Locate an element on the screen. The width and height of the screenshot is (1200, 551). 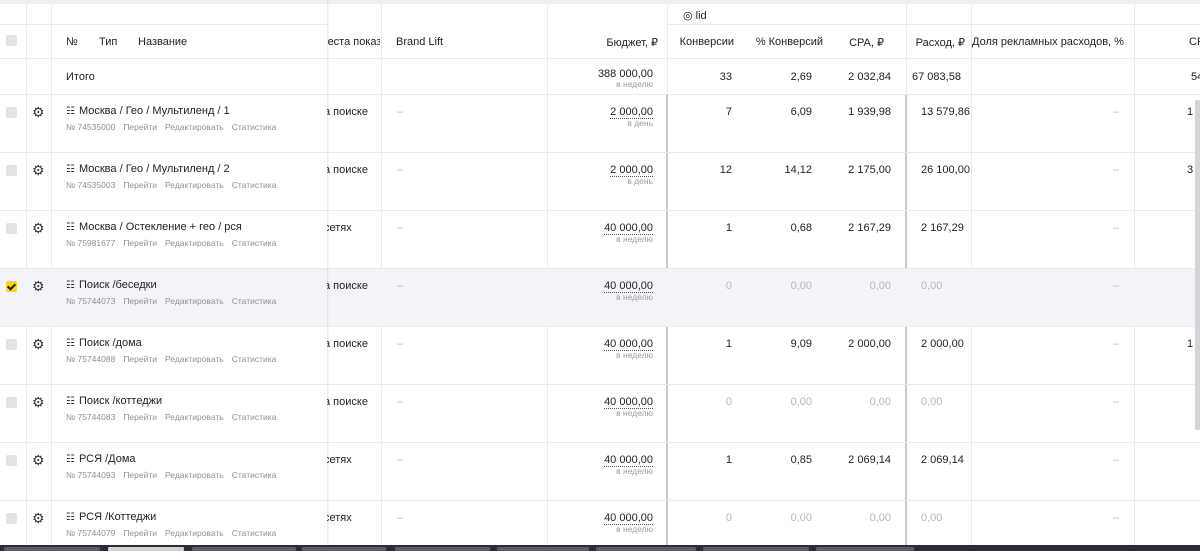
campaign-id: № 75744073 is located at coordinates (91, 301).